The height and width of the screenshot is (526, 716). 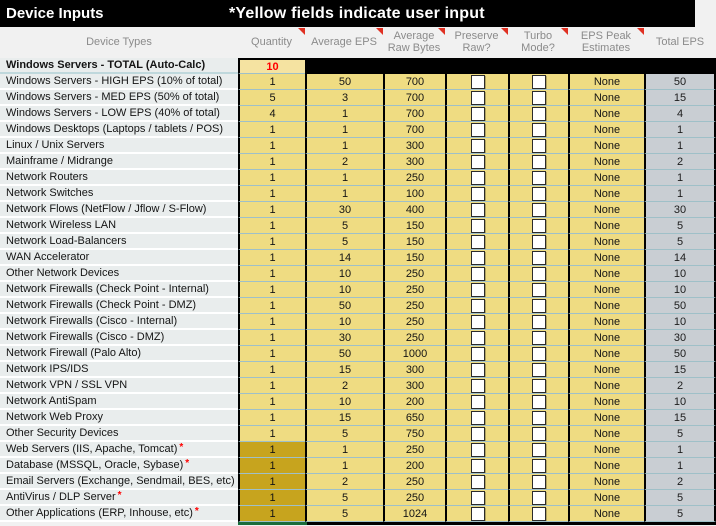 I want to click on average-eps-cell: 15, so click(x=344, y=418).